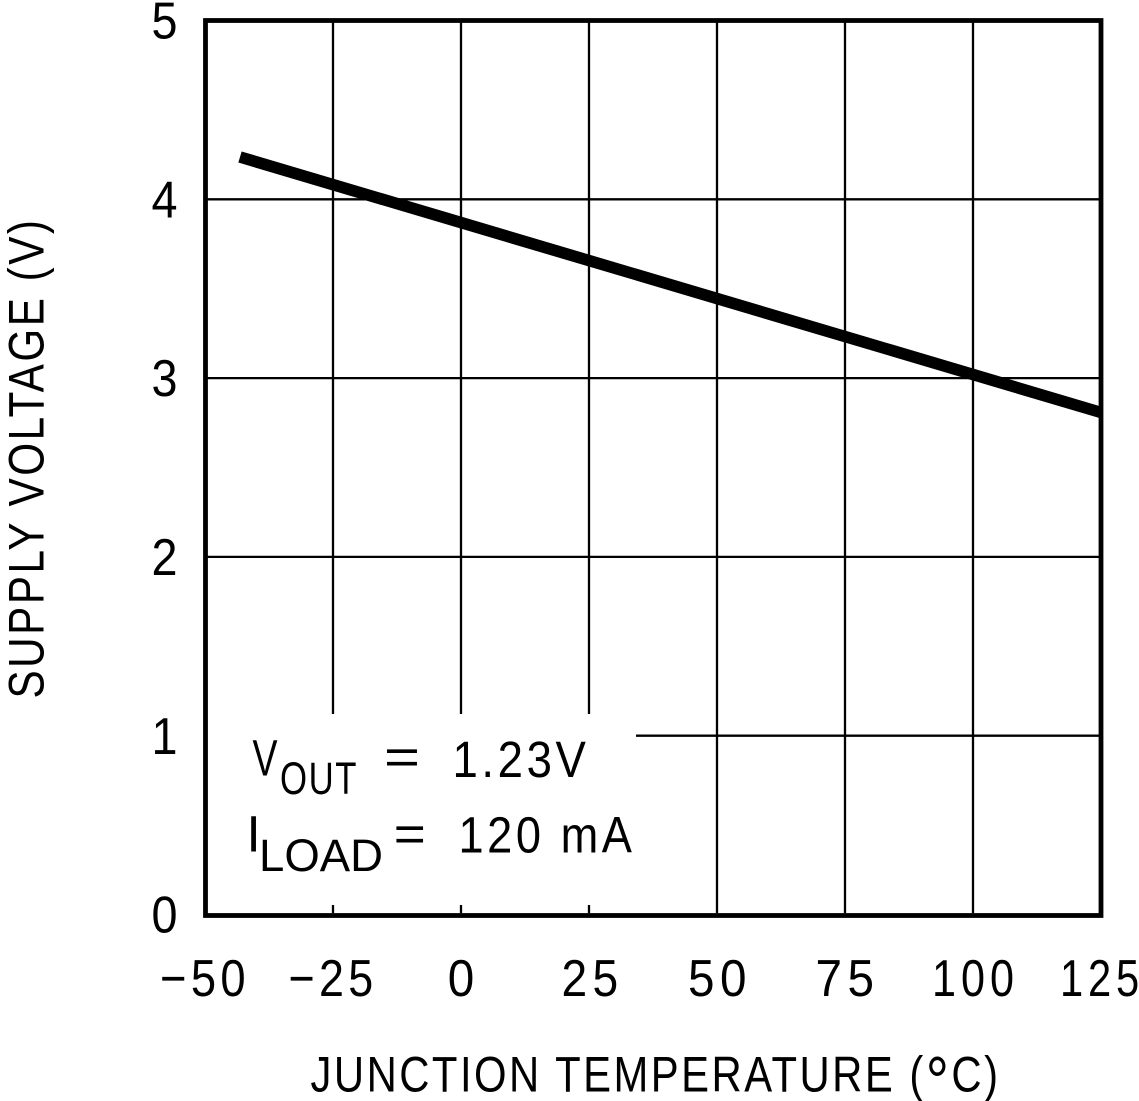 This screenshot has width=1139, height=1101. Describe the element at coordinates (521, 759) in the screenshot. I see `svg-text: 1.23V` at that location.